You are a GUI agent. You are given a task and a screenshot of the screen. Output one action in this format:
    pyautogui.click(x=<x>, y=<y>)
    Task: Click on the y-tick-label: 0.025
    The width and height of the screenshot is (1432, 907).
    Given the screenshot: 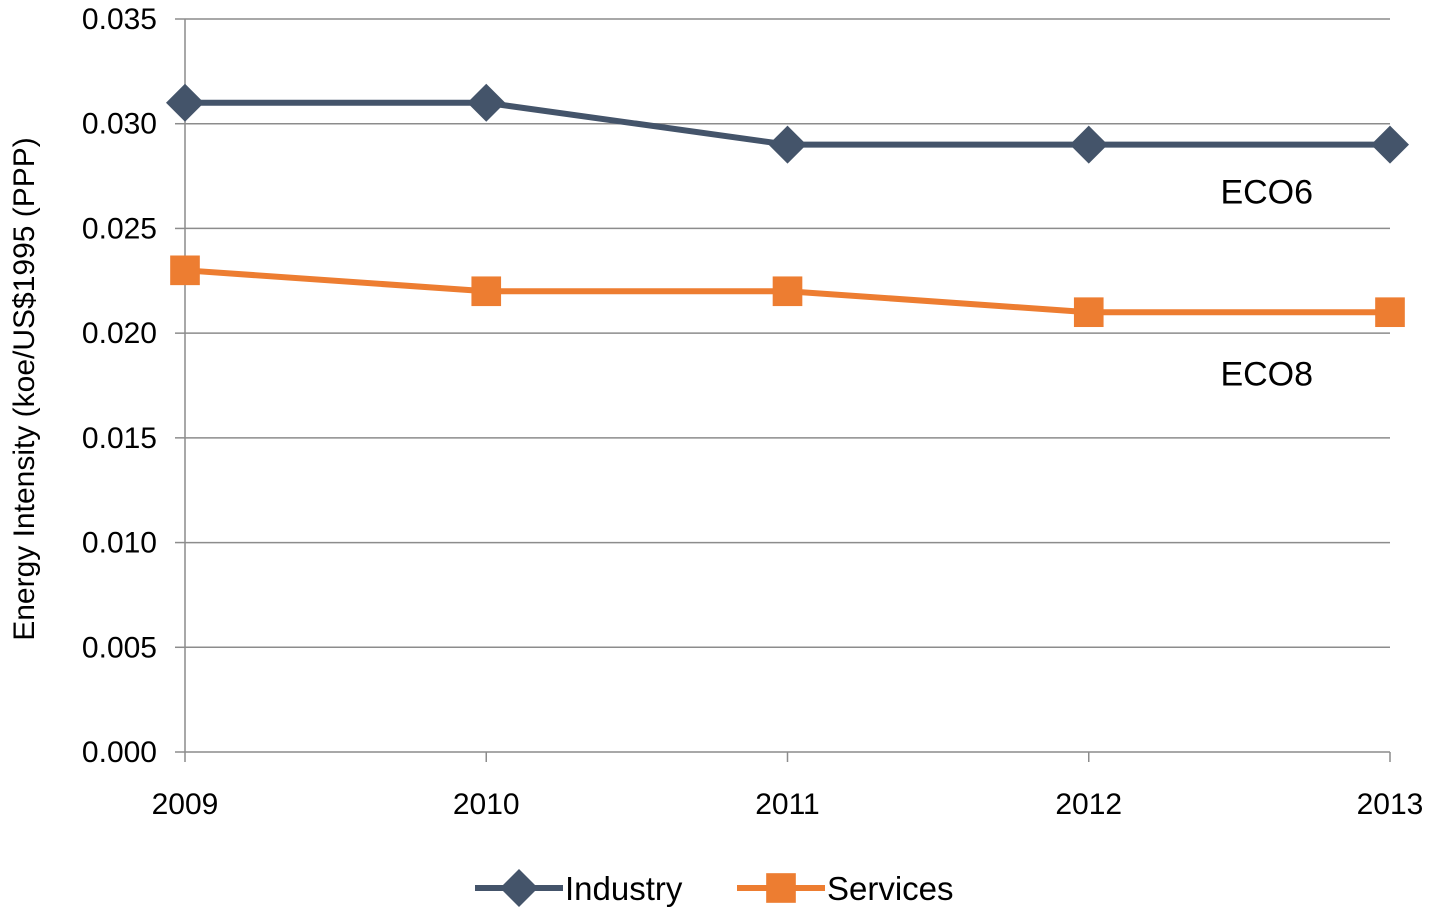 What is the action you would take?
    pyautogui.click(x=119, y=228)
    